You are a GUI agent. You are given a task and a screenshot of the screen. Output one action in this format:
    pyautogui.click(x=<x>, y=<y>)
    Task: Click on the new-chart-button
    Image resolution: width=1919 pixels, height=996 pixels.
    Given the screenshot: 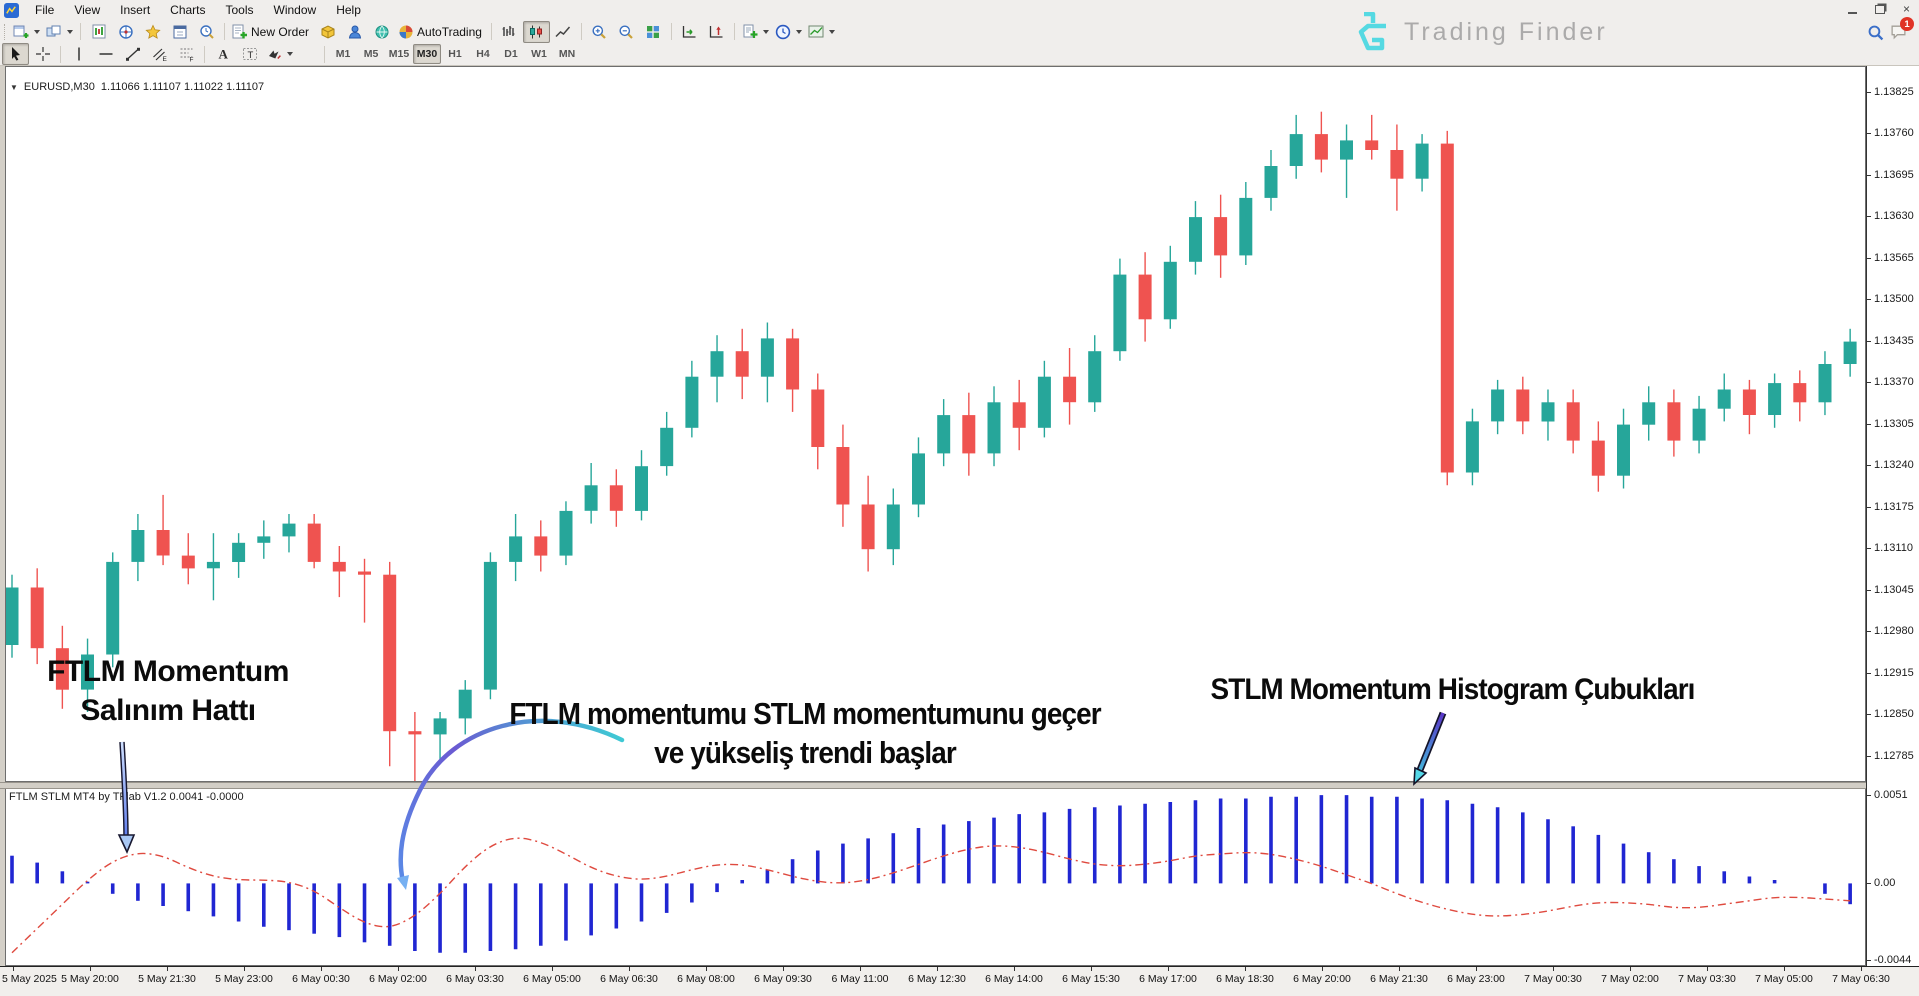 What is the action you would take?
    pyautogui.click(x=26, y=32)
    